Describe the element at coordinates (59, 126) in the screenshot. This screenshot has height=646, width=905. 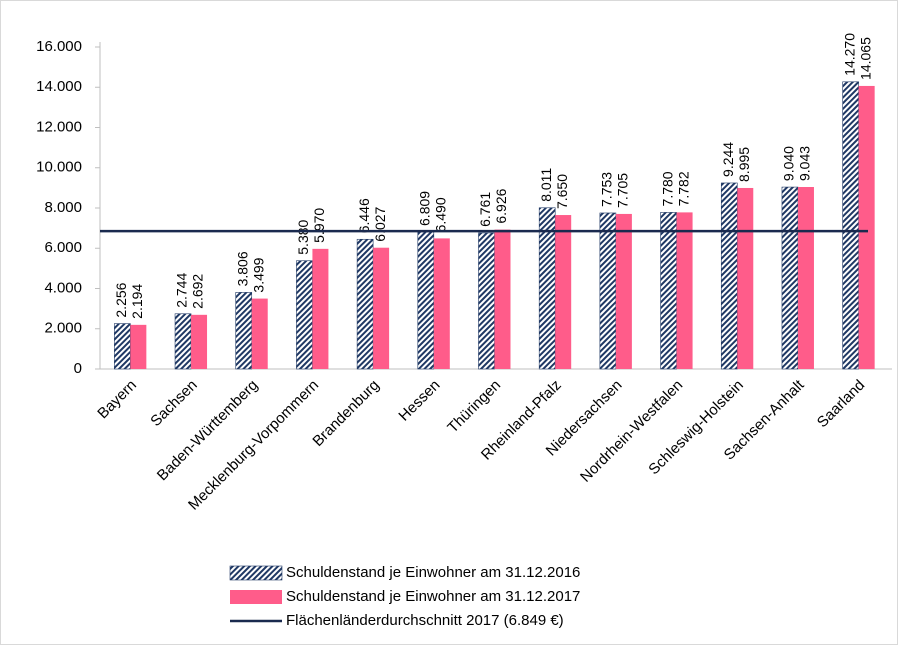
I see `y-tick-label: 12.000` at that location.